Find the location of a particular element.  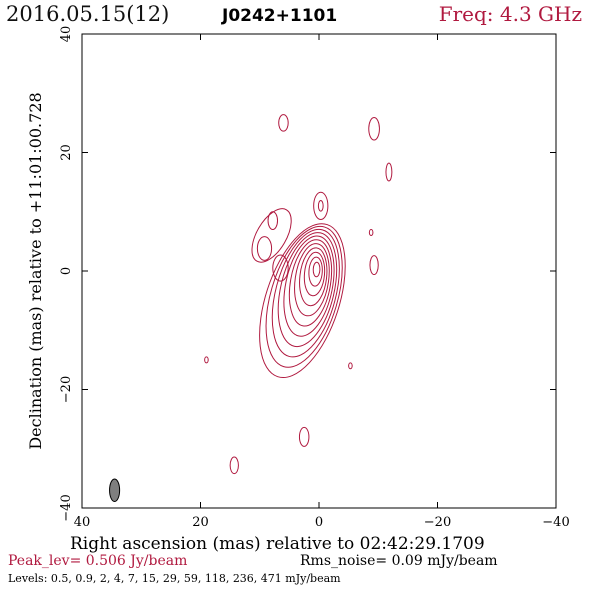

y-tick-label: −20 is located at coordinates (66, 389).